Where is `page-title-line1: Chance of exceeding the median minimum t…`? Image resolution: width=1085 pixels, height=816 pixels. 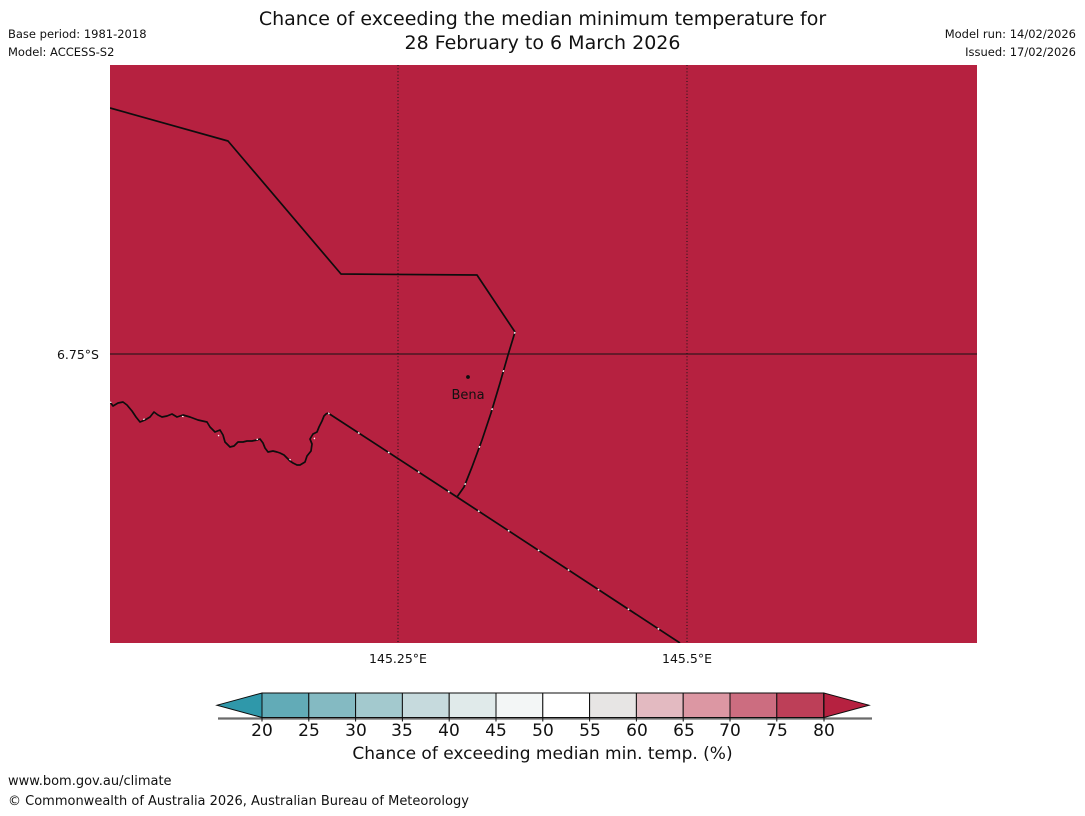
page-title-line1: Chance of exceeding the median minimum t… is located at coordinates (542, 19).